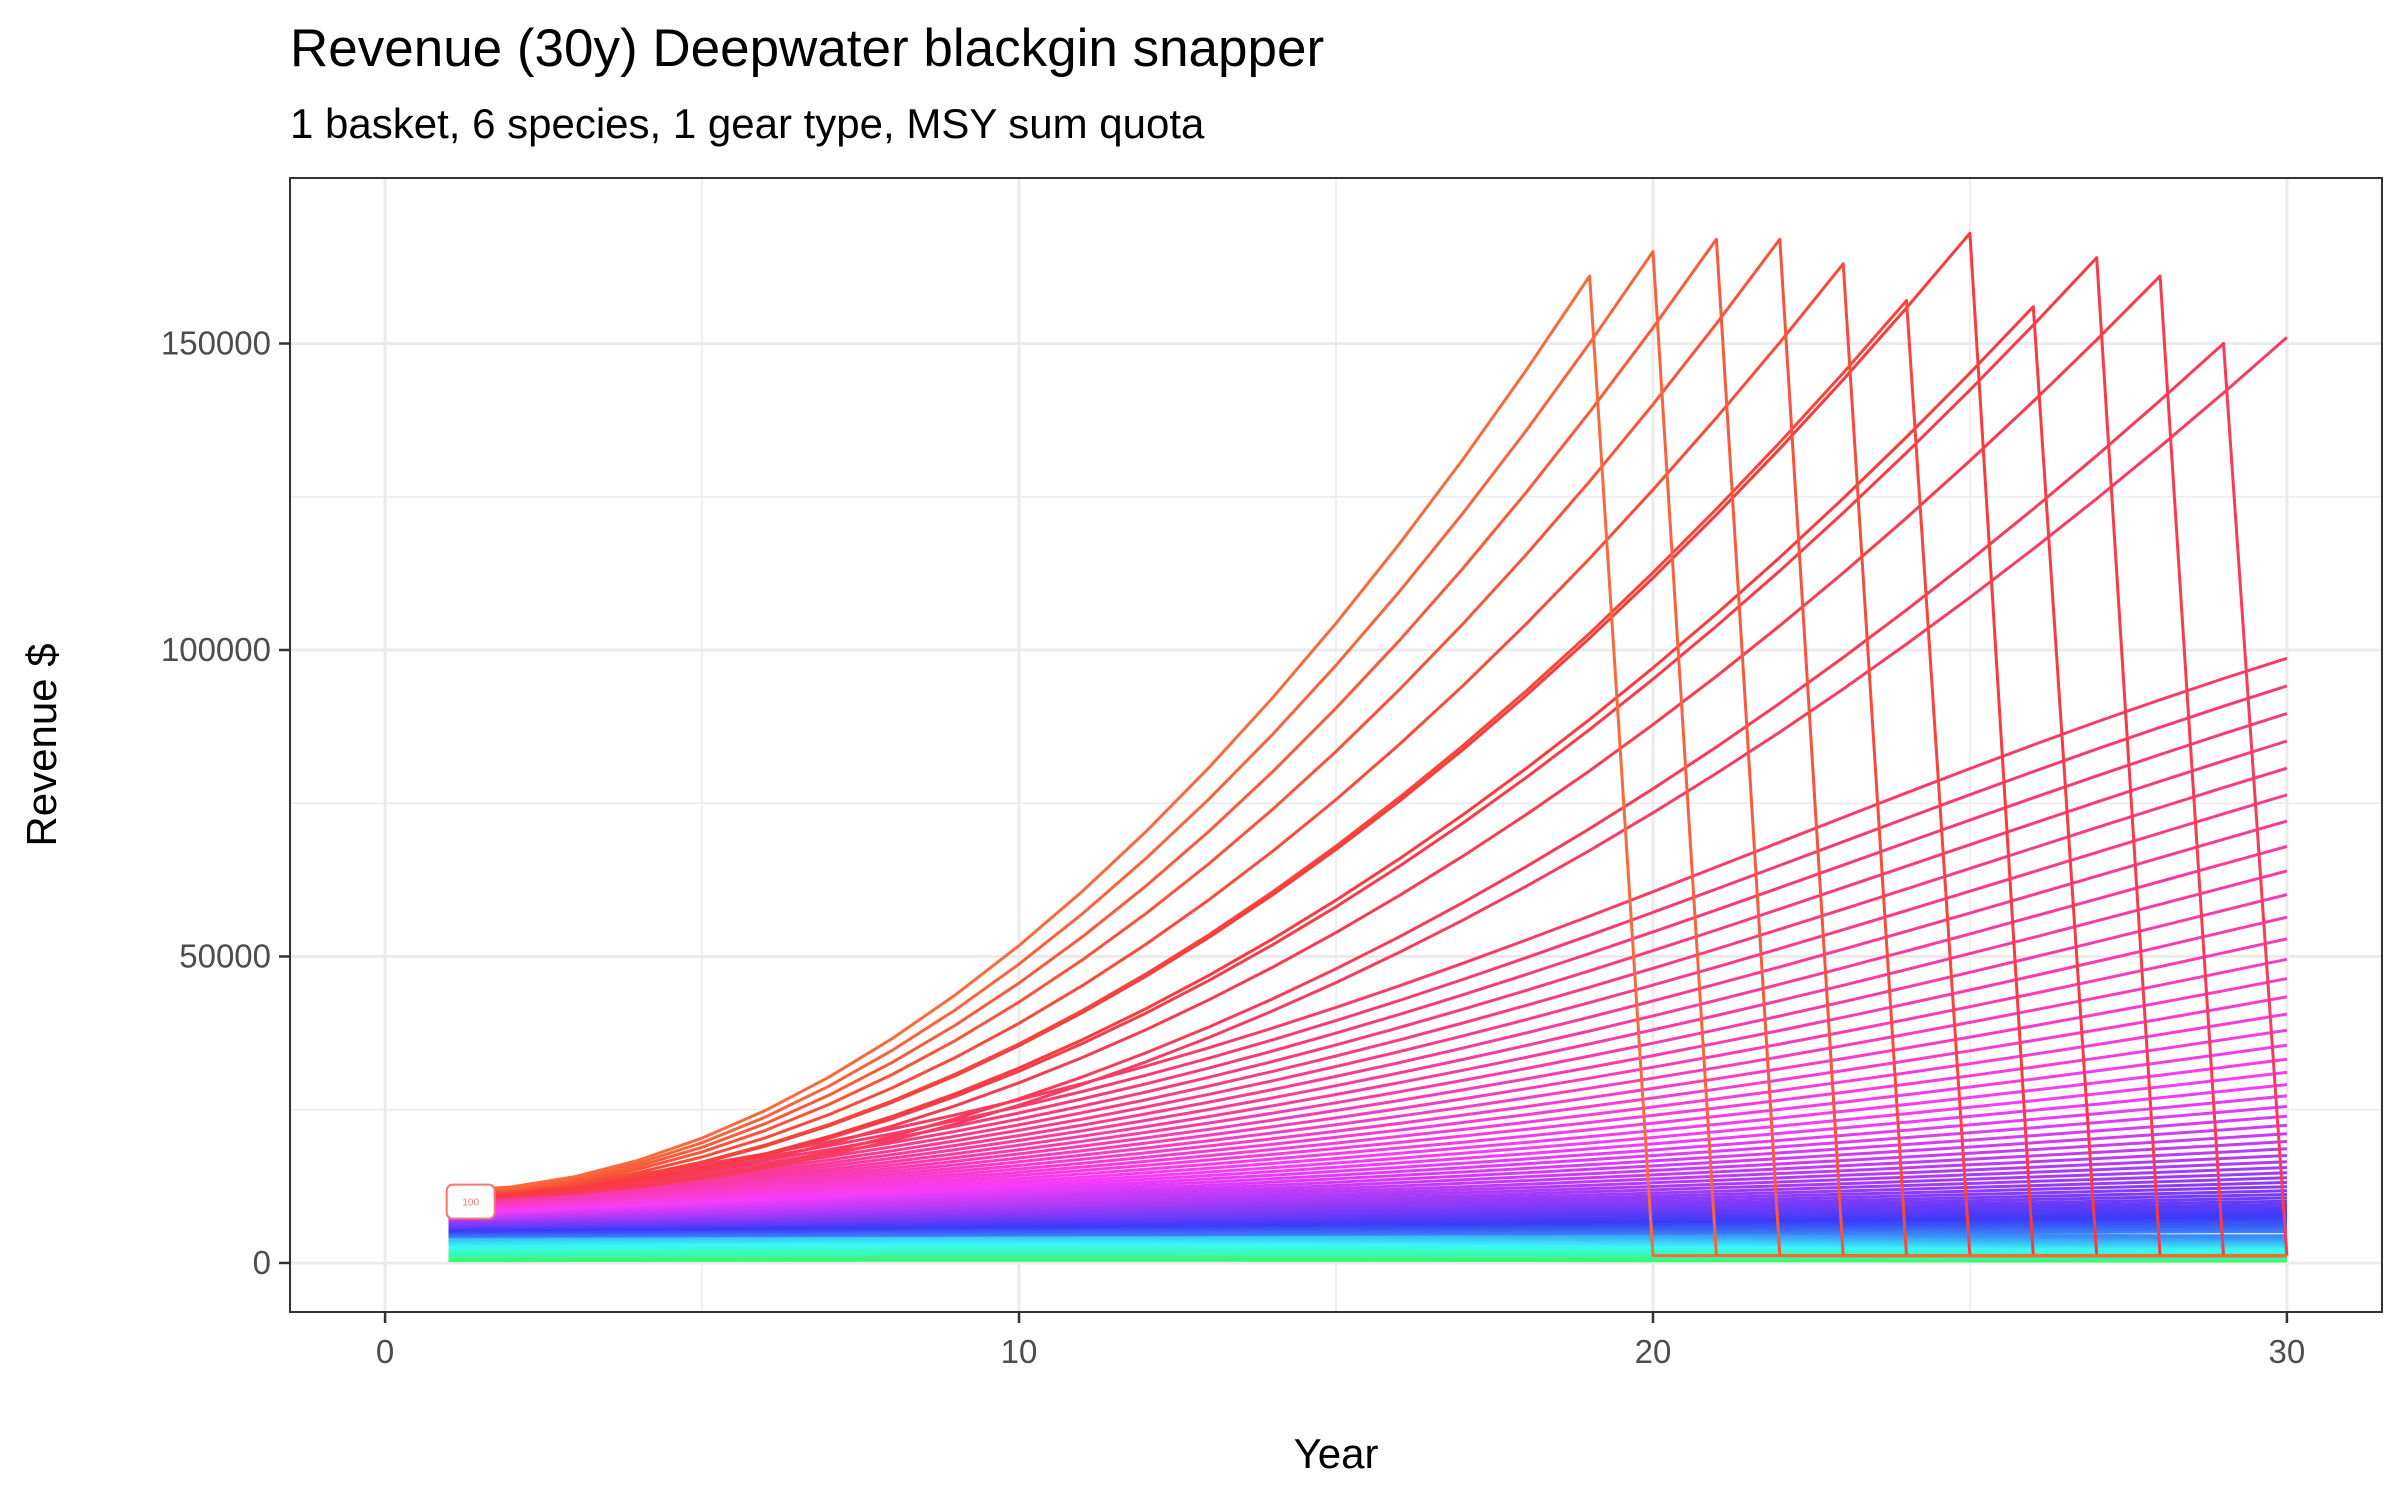  What do you see at coordinates (1336, 1453) in the screenshot?
I see `x-axis-title: Year` at bounding box center [1336, 1453].